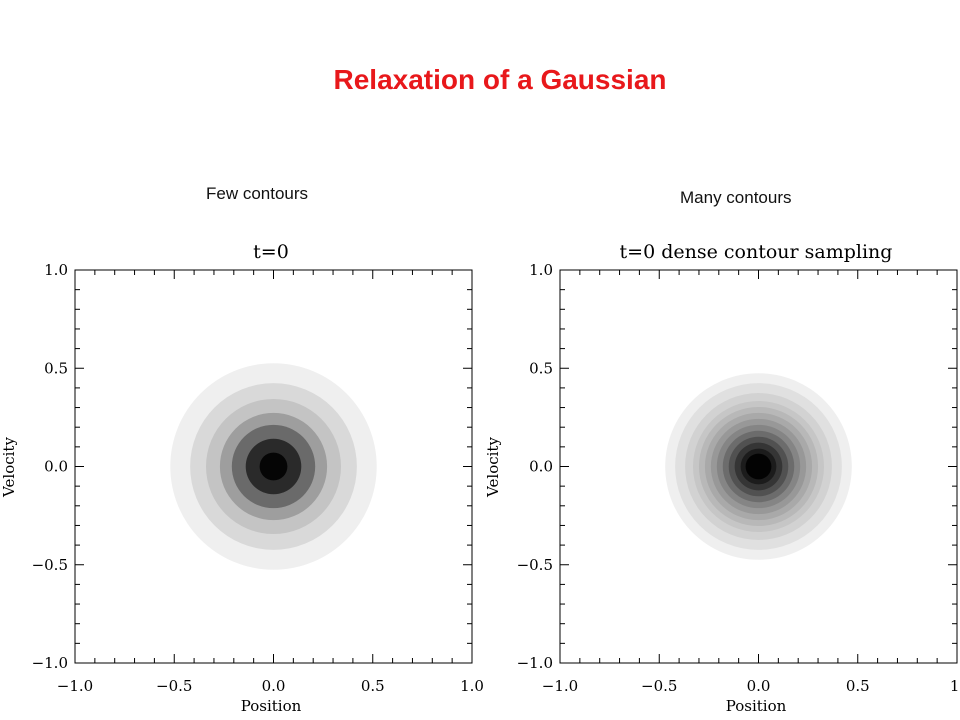 The image size is (960, 720). I want to click on plot-title-few: t=0, so click(271, 252).